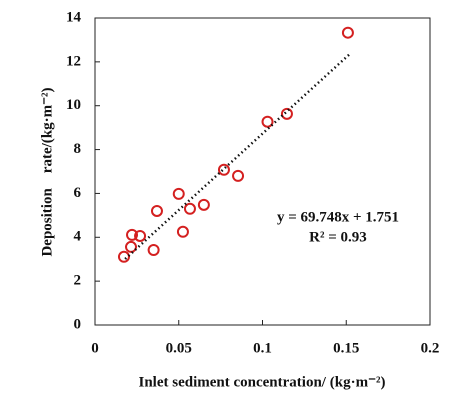 This screenshot has height=409, width=474. I want to click on x-tick-label: 0.1, so click(262, 348).